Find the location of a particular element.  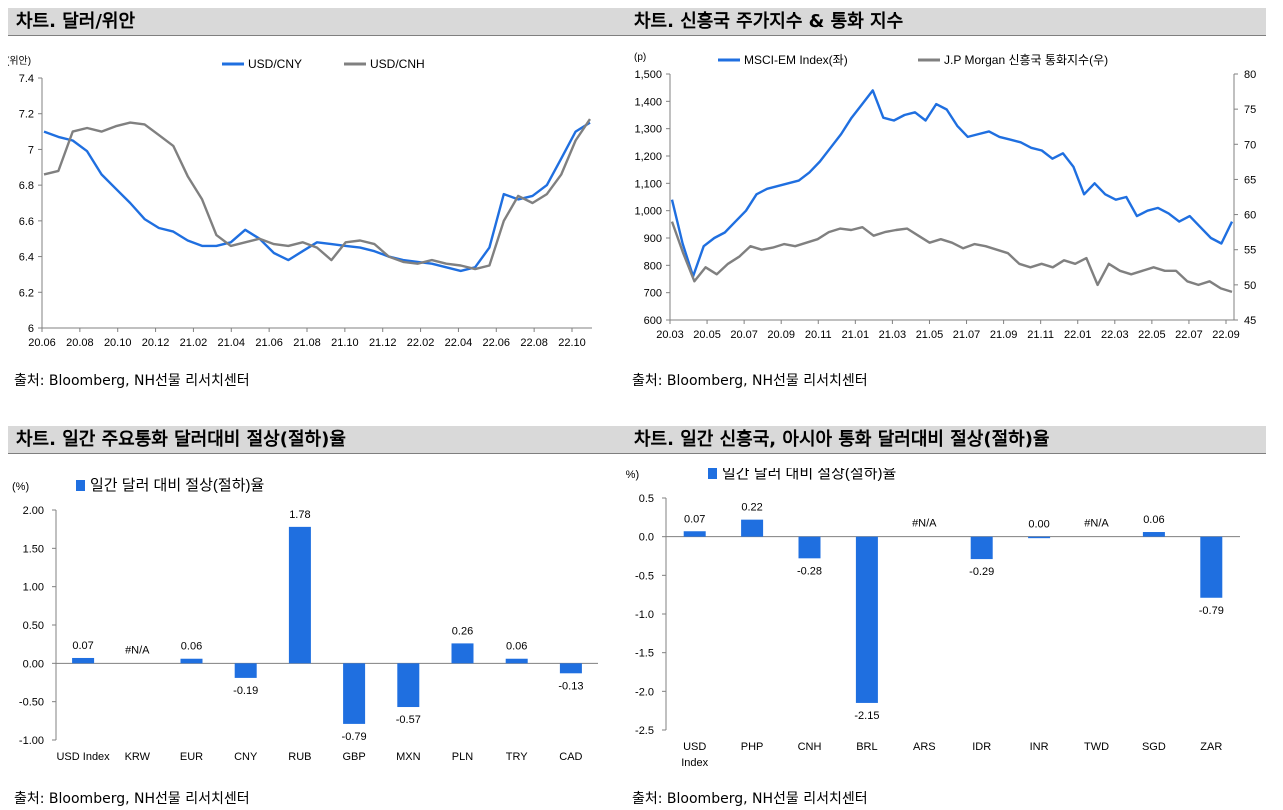

legend-label: J.P Morgan 신흥국 통화지수(우) is located at coordinates (1026, 60).